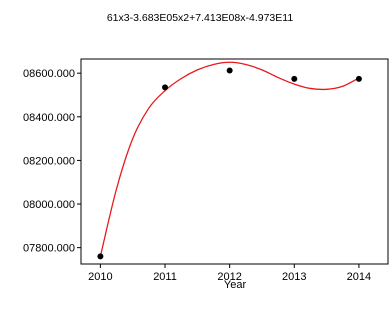 Image resolution: width=389 pixels, height=320 pixels. I want to click on y-tick-label: 08000.000, so click(49, 205).